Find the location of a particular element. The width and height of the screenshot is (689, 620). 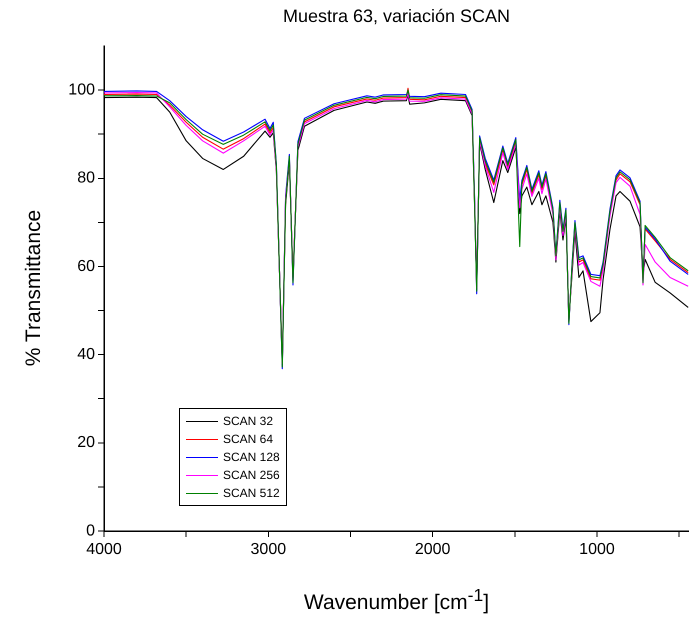

legend-label: SCAN 512 is located at coordinates (251, 493).